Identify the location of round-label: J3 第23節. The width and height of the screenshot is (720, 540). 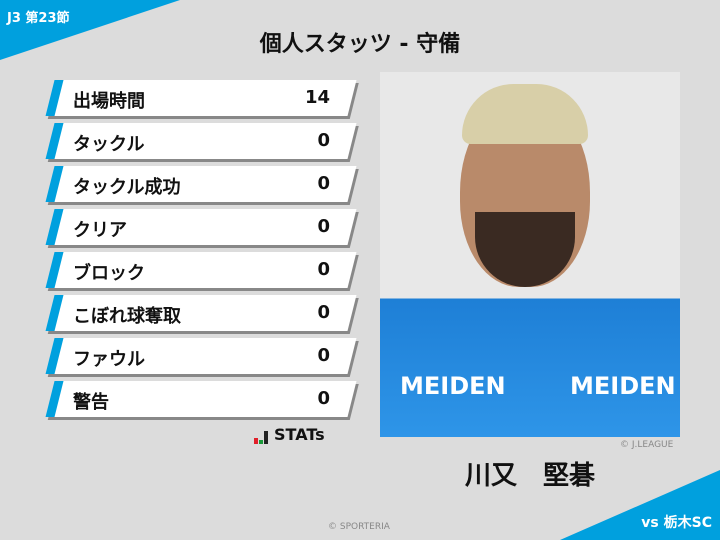
(38, 18).